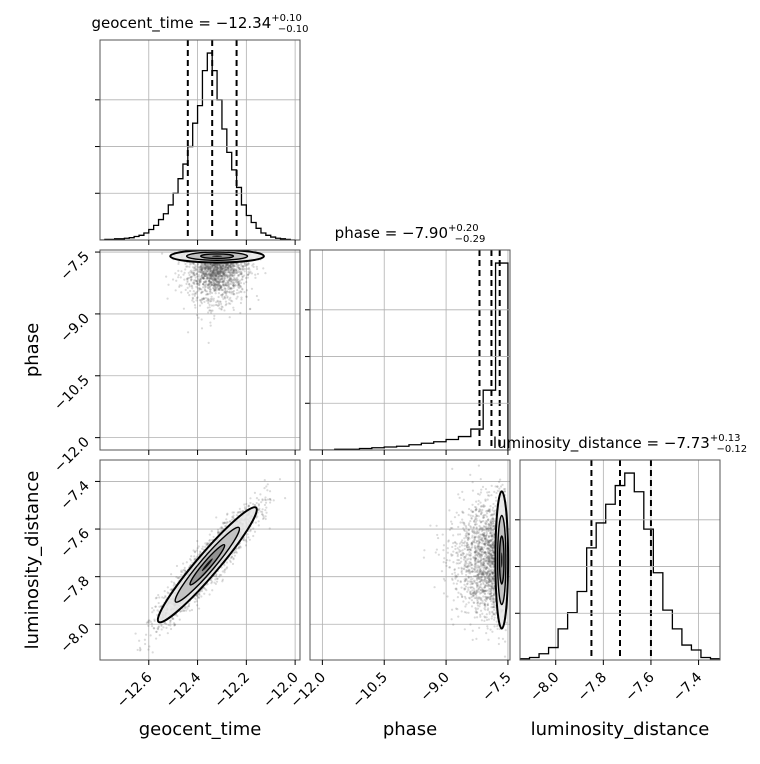 The height and width of the screenshot is (764, 760). What do you see at coordinates (74, 327) in the screenshot?
I see `tick-label-phase: −9.0` at bounding box center [74, 327].